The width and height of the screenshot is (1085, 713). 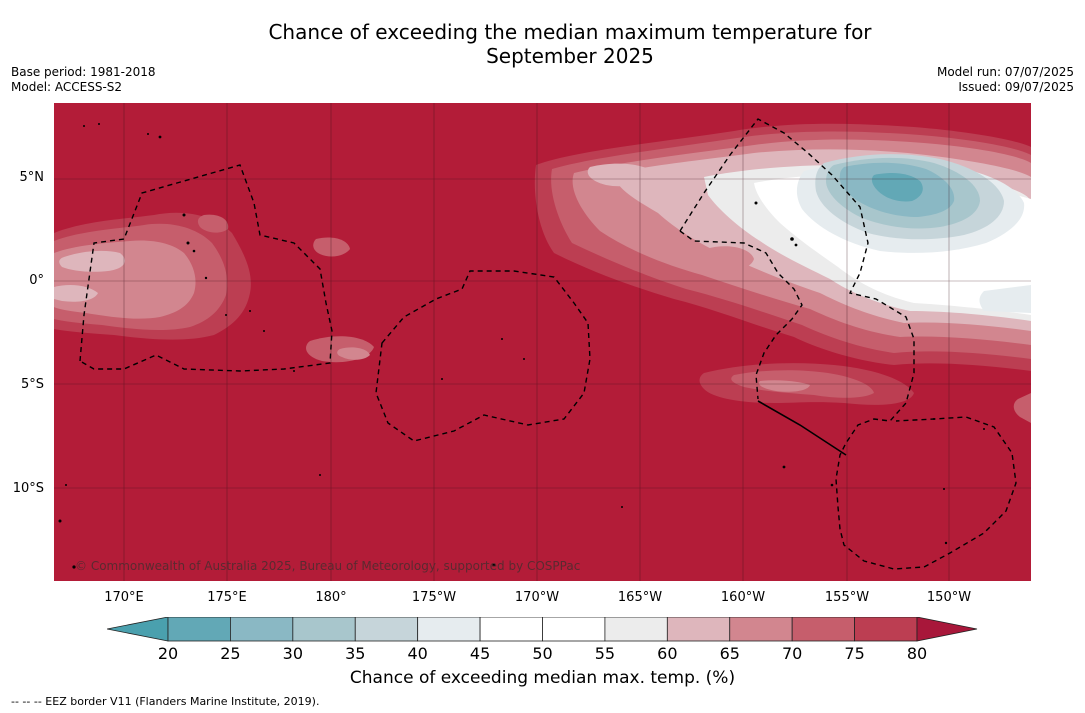 I want to click on colorbar-tick-label: 65, so click(x=729, y=653).